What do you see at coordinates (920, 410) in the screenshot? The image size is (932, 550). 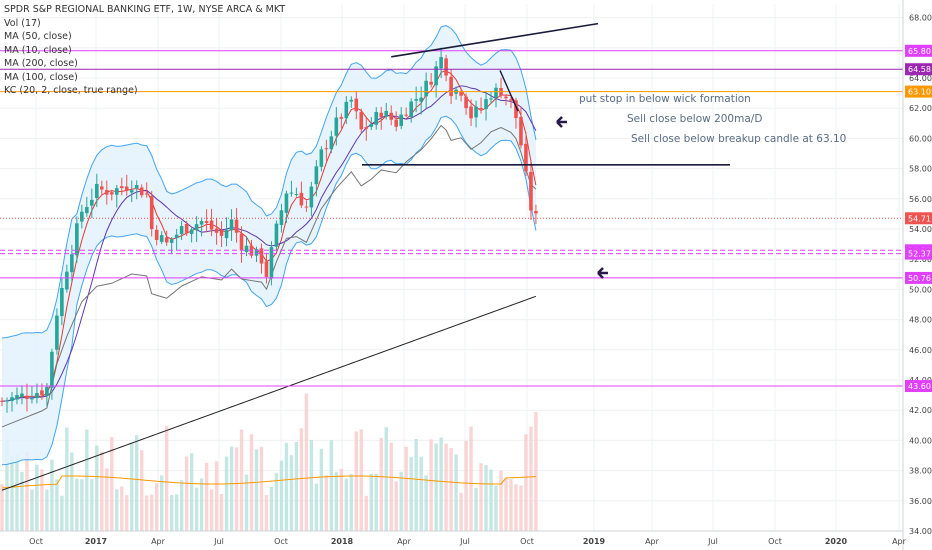 I see `price-tick-label: 42.00` at bounding box center [920, 410].